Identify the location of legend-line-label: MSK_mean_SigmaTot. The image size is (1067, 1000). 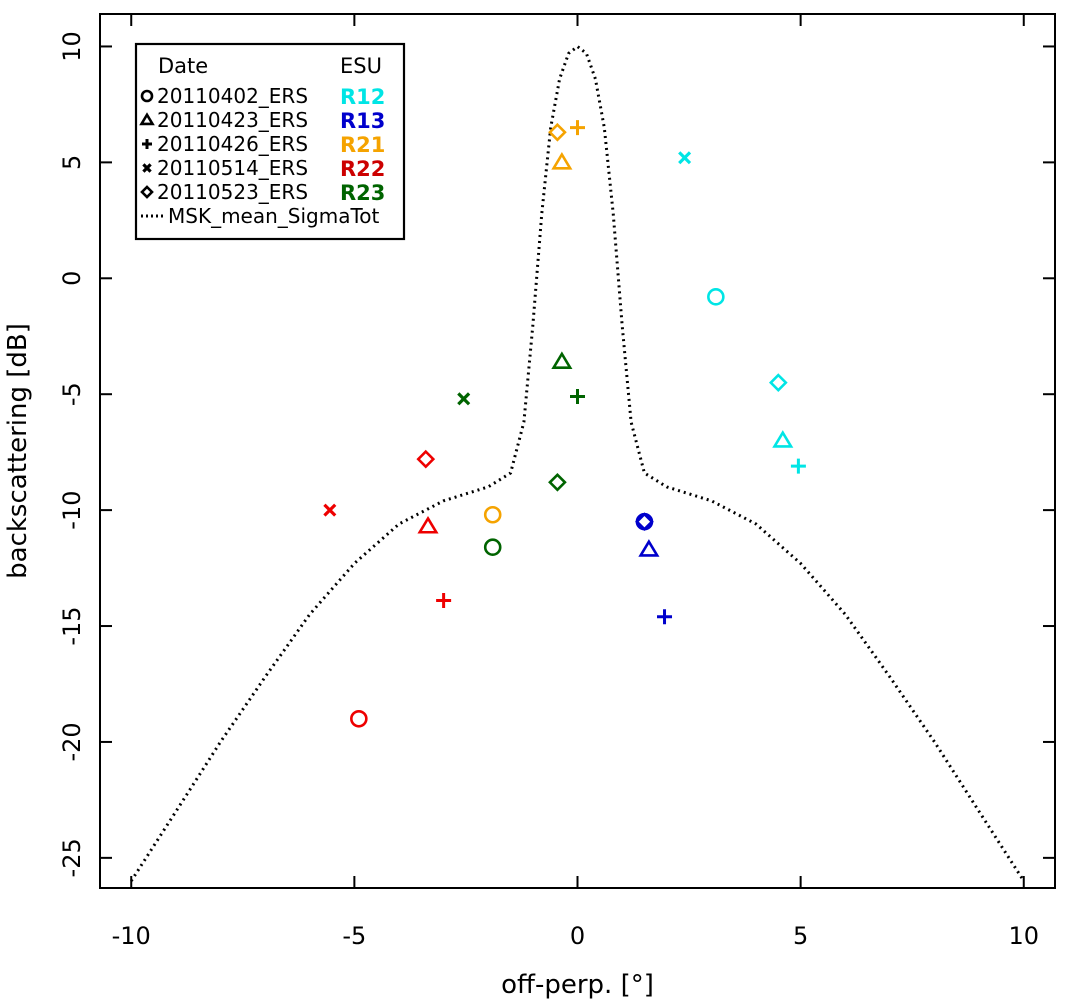
(274, 216).